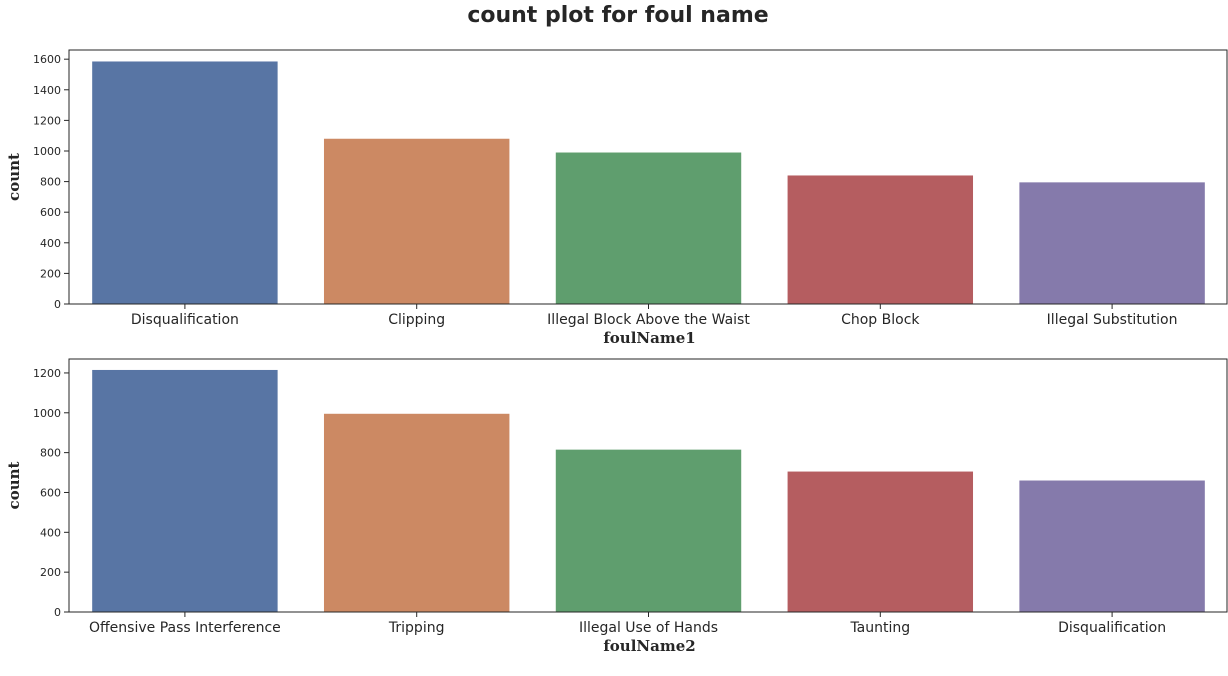 This screenshot has height=676, width=1228. I want to click on x-tick-label-illegal-use-of-hands: Illegal Use of Hands, so click(648, 628).